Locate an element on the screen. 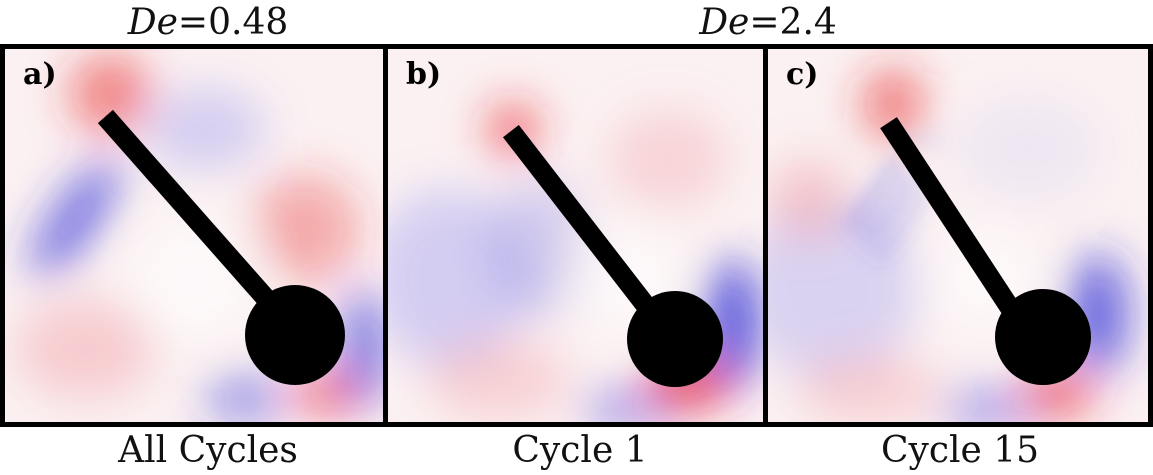 The width and height of the screenshot is (1153, 475). wake-streaks-c is located at coordinates (895, 197).